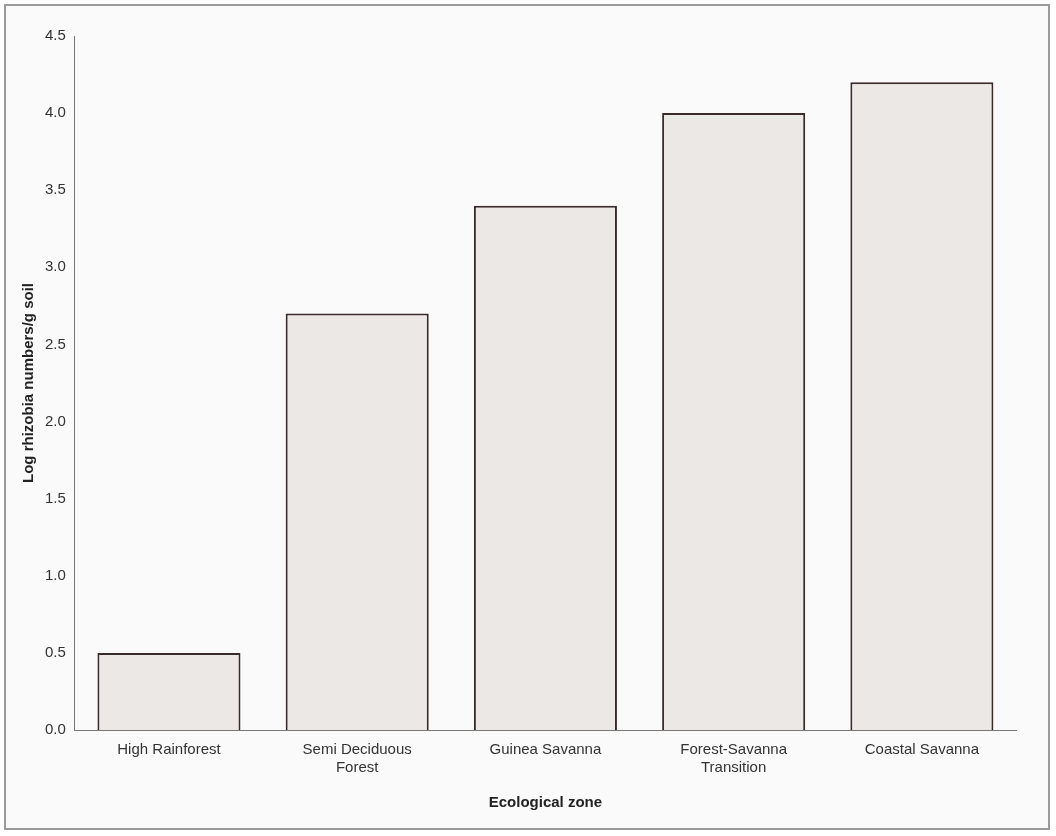 The height and width of the screenshot is (836, 1056). What do you see at coordinates (28, 383) in the screenshot?
I see `y-axis-title: Log rhizobia numbers/g soil` at bounding box center [28, 383].